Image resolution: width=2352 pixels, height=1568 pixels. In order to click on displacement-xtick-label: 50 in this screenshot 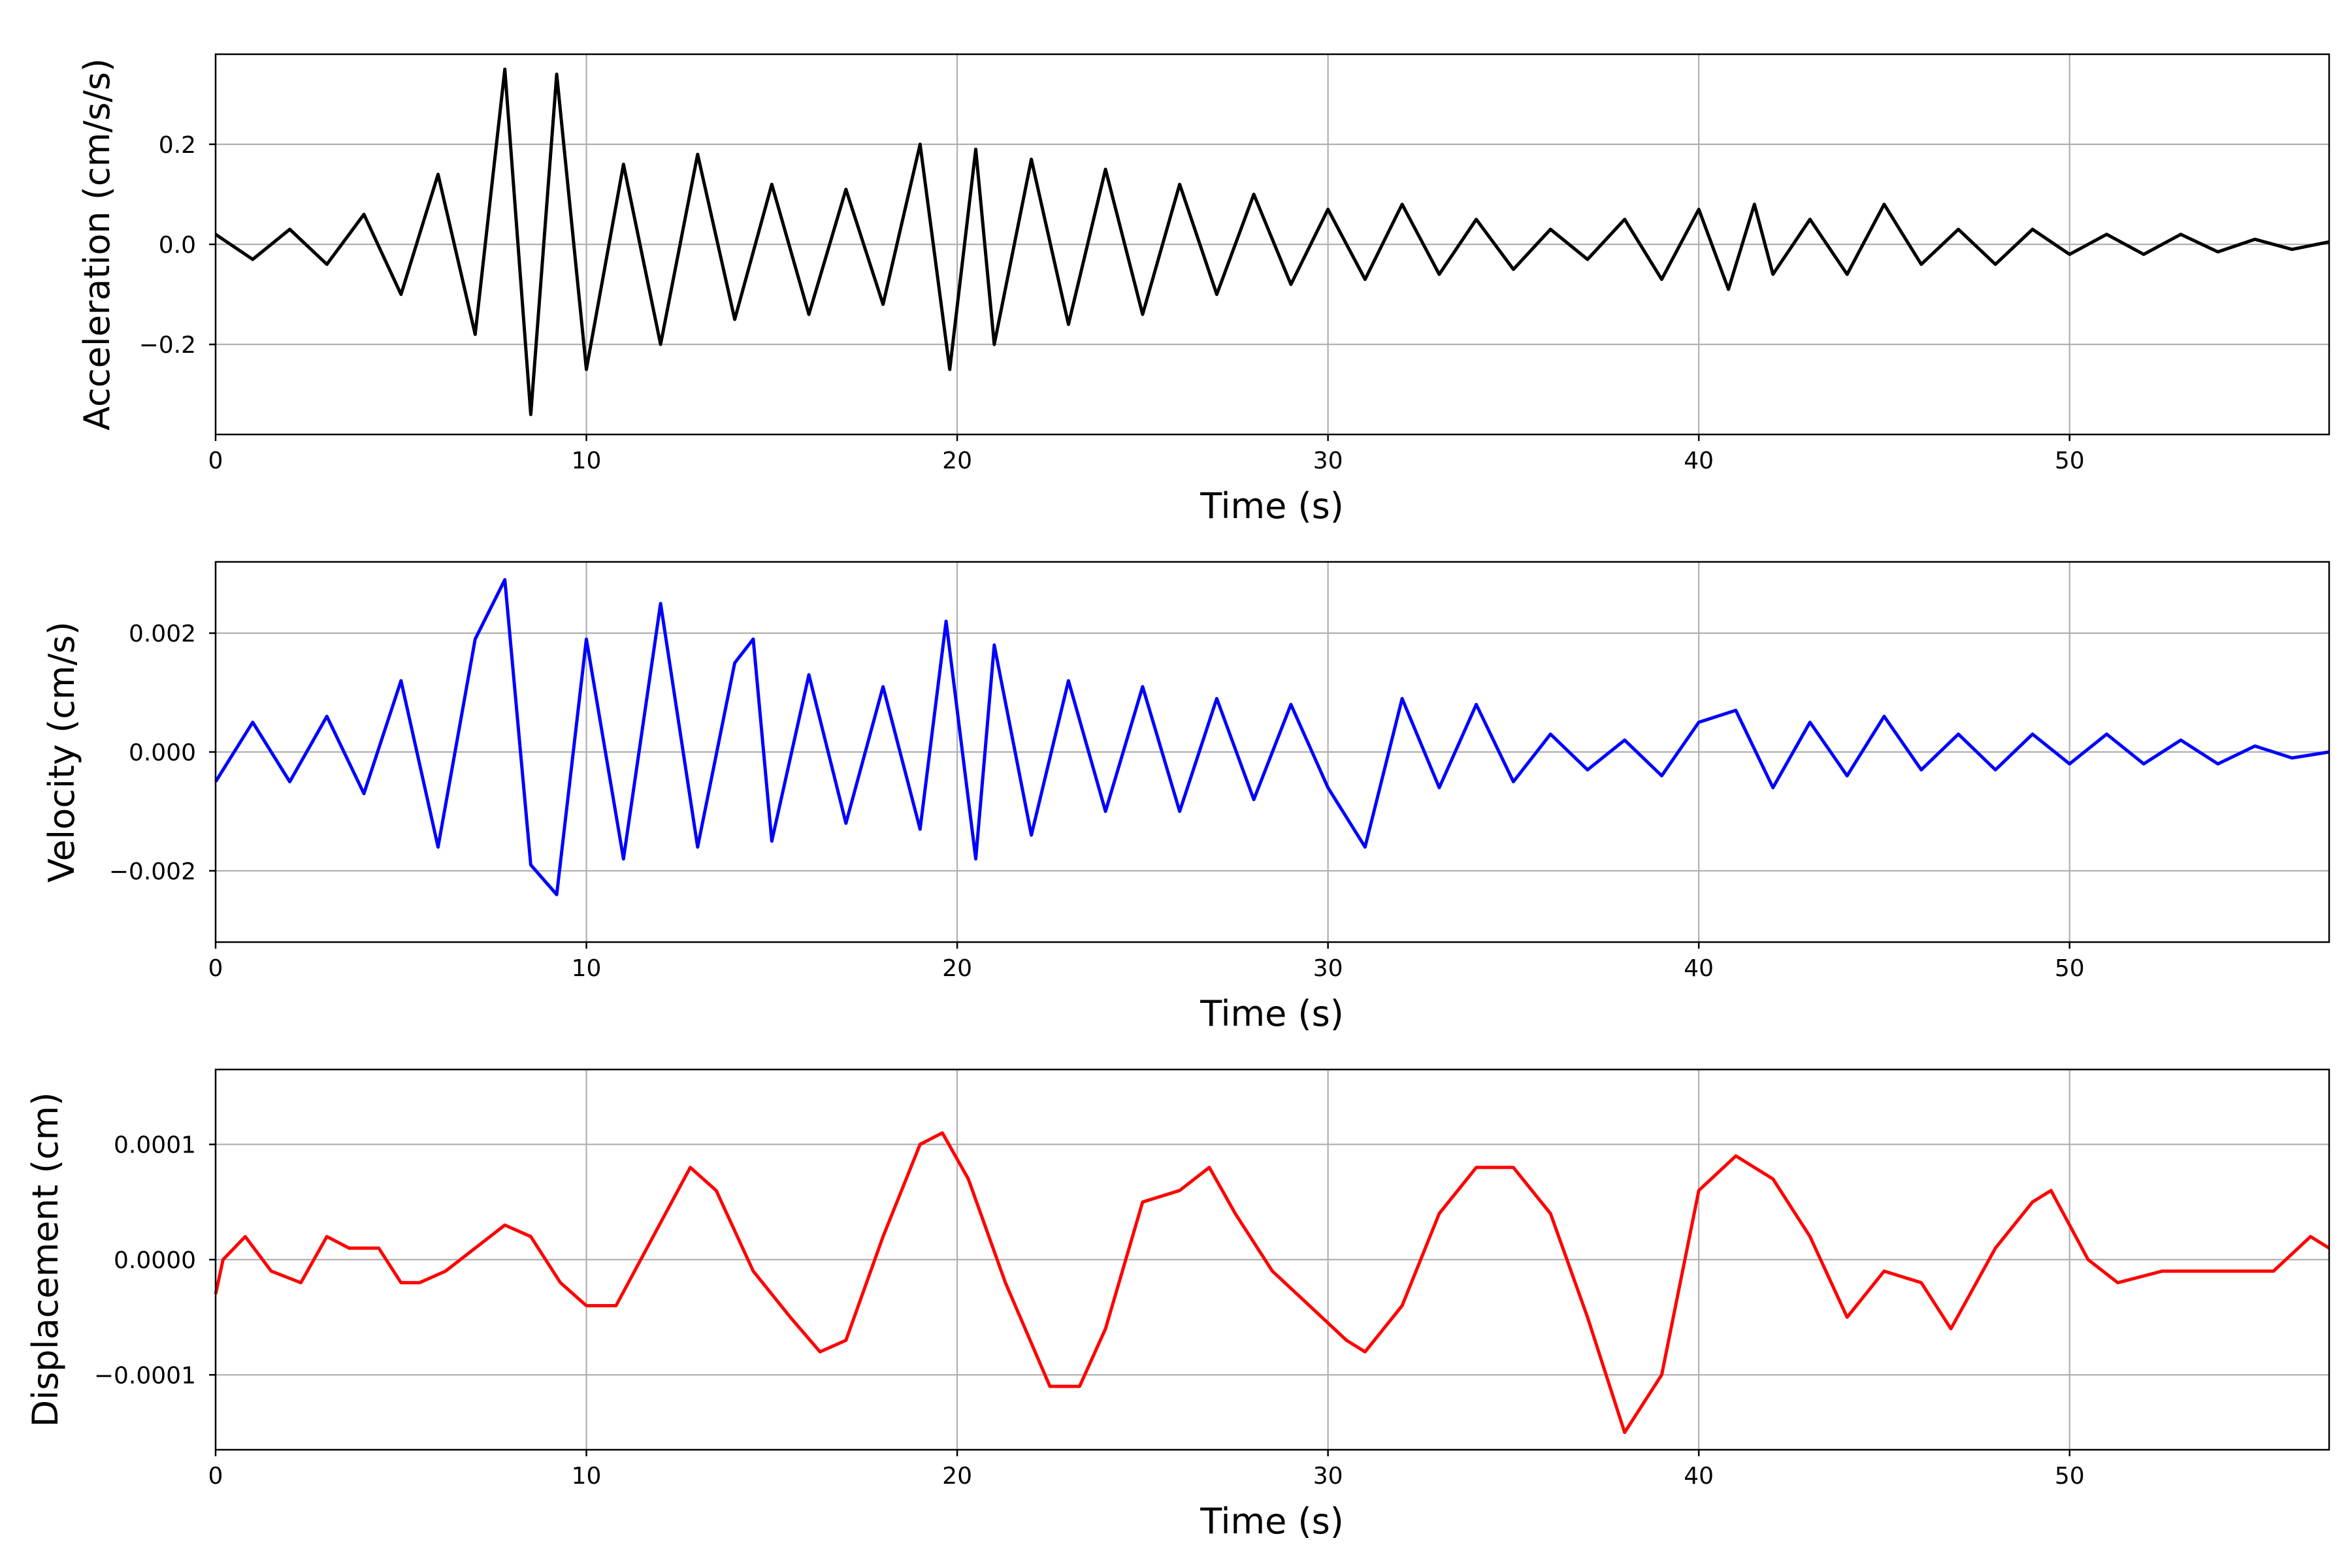, I will do `click(2070, 1476)`.